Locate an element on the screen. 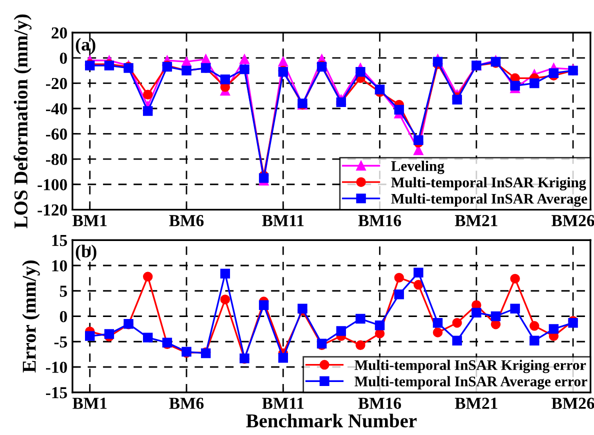 The height and width of the screenshot is (435, 594). legend-label: Multi-temporal InSAR Average error is located at coordinates (471, 383).